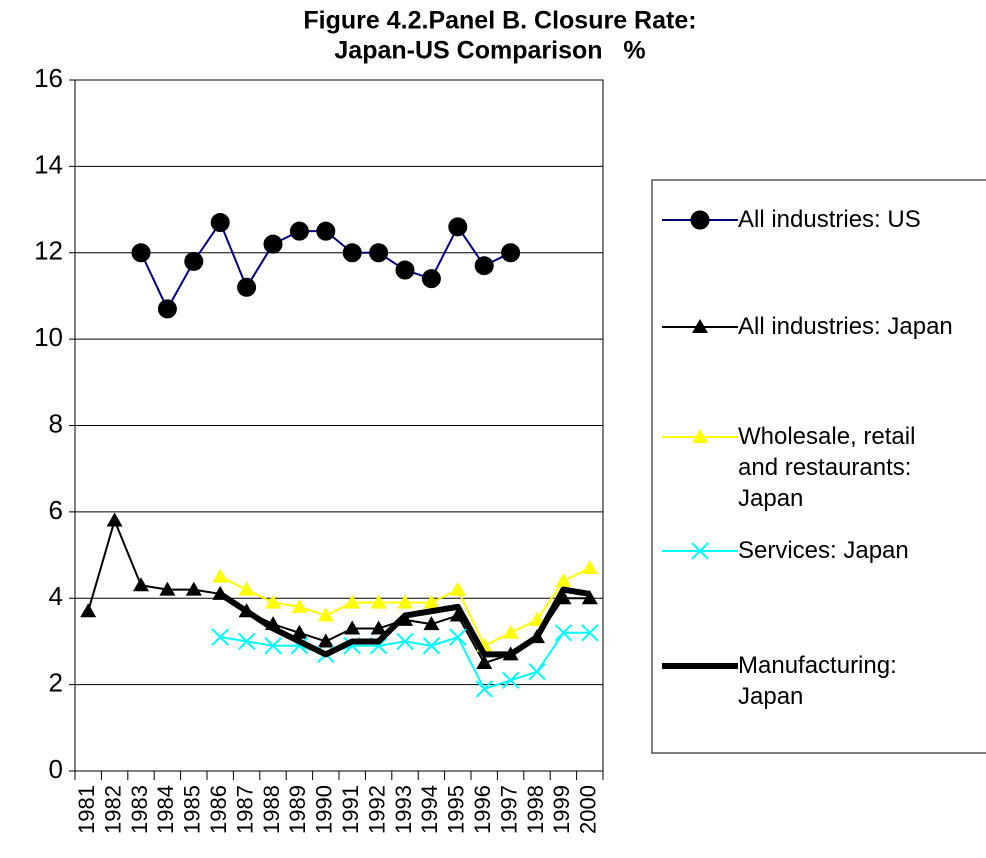  What do you see at coordinates (139, 809) in the screenshot?
I see `x-tick-label: 1983` at bounding box center [139, 809].